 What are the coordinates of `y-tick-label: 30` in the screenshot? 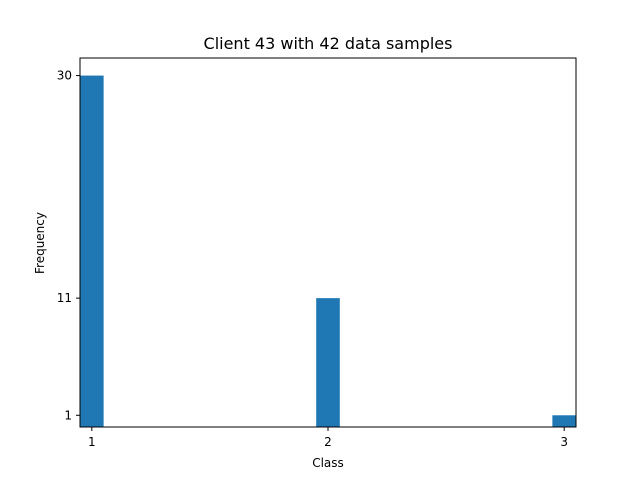 It's located at (64, 76).